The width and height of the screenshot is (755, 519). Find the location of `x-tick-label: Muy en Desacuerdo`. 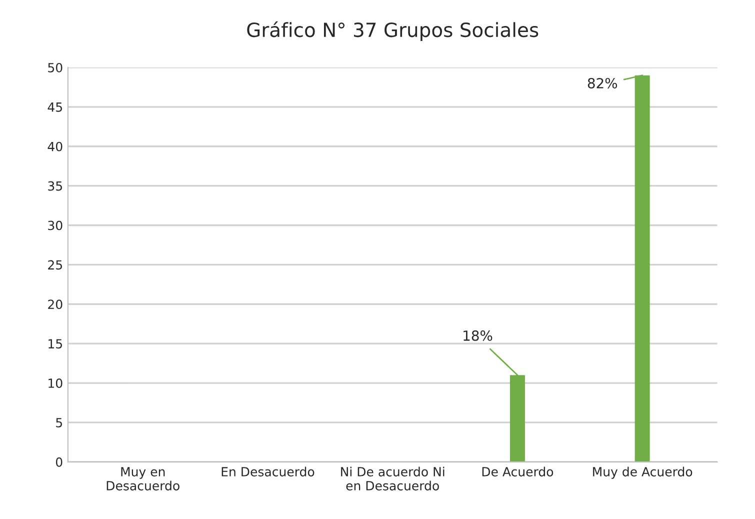

x-tick-label: Muy en Desacuerdo is located at coordinates (143, 478).